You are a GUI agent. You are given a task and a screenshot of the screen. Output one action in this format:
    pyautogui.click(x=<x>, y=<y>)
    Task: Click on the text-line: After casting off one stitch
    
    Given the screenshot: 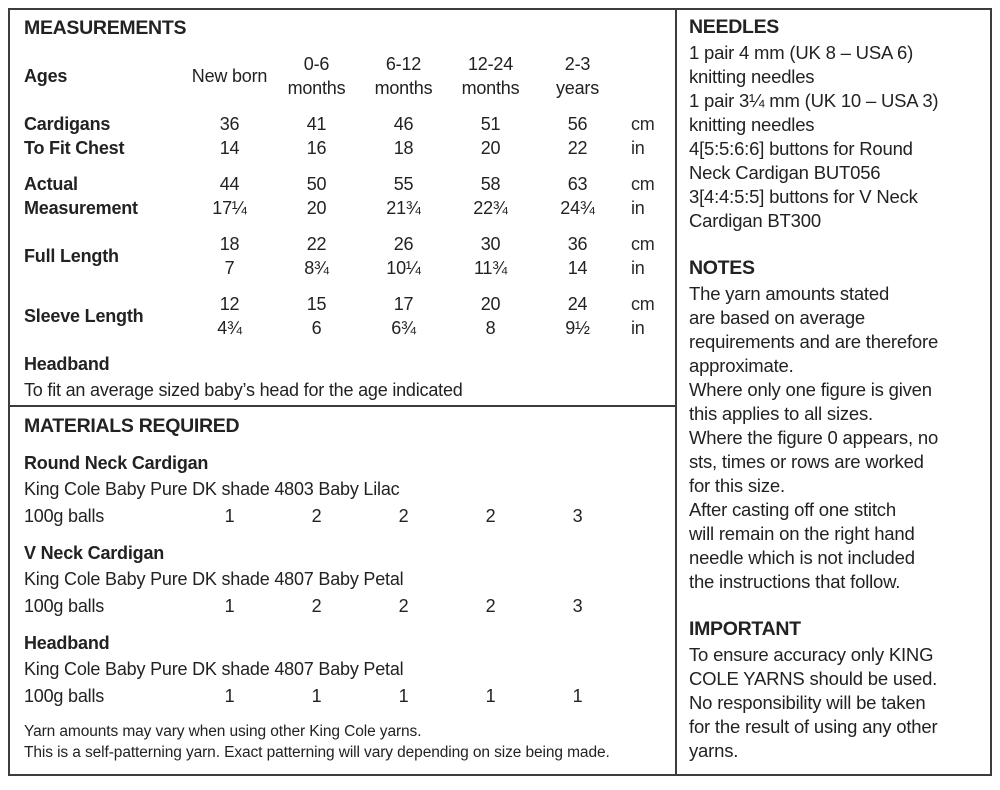 What is the action you would take?
    pyautogui.click(x=792, y=509)
    